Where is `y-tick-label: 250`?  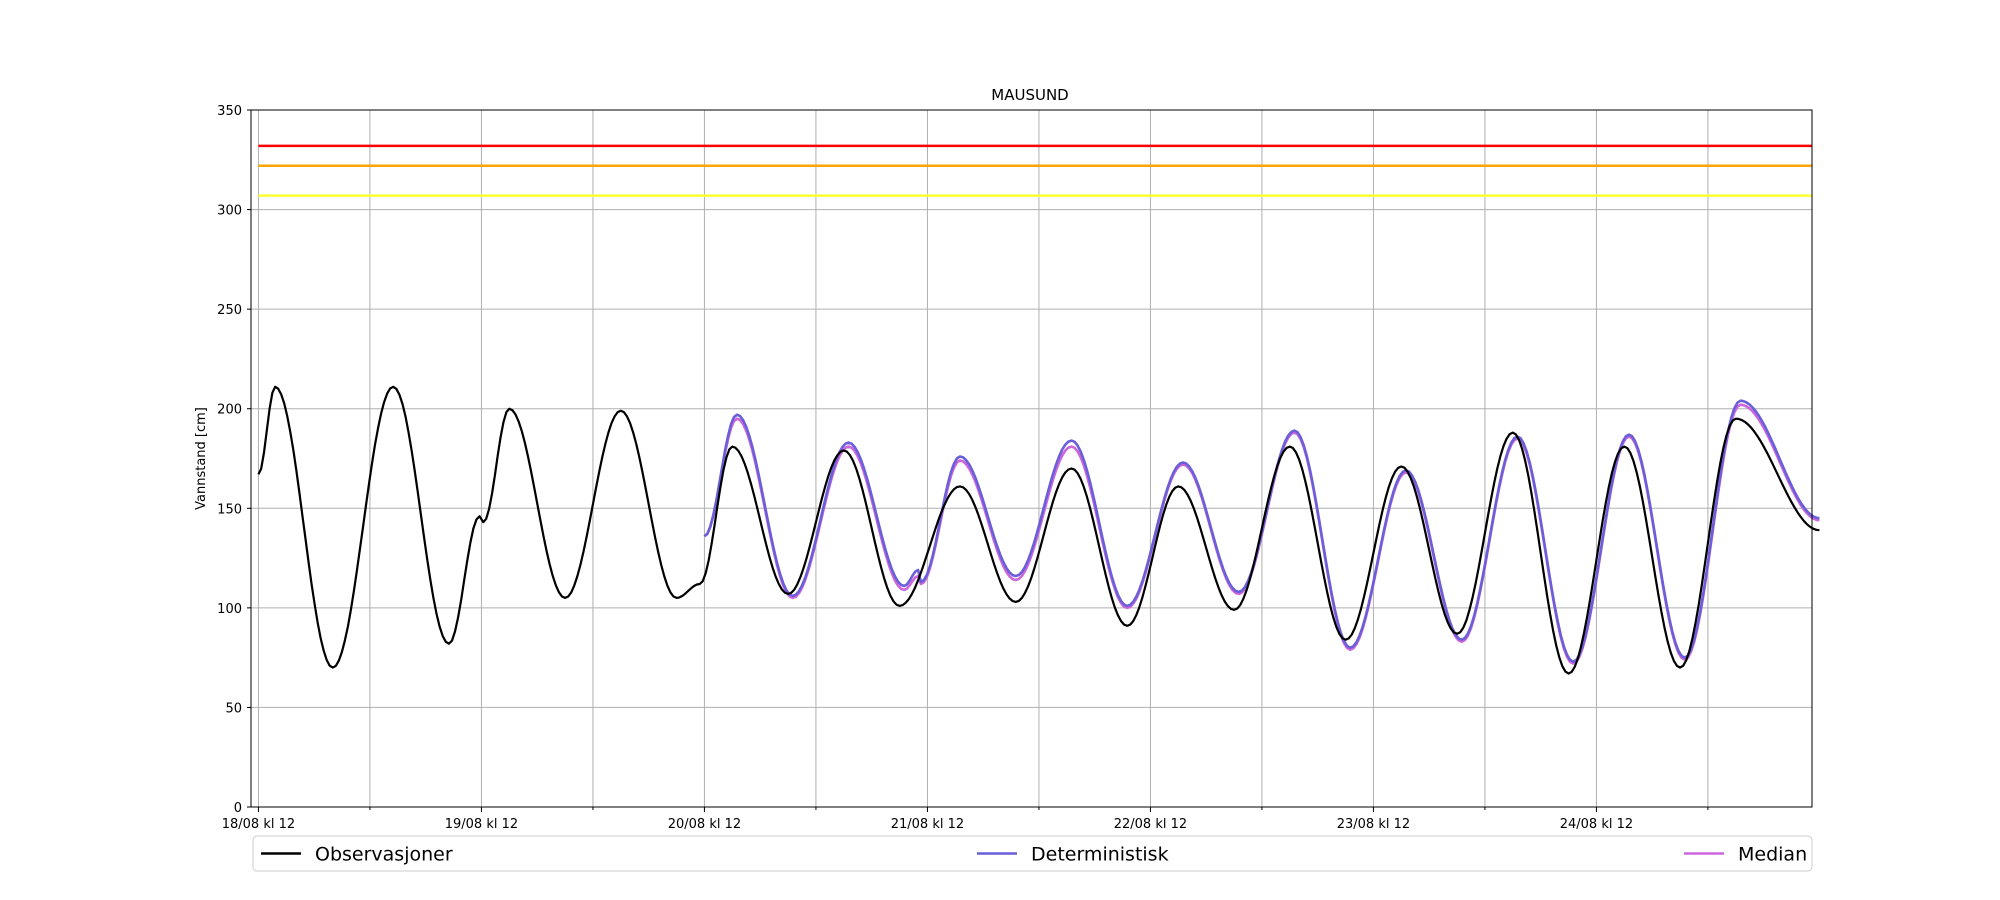
y-tick-label: 250 is located at coordinates (229, 310).